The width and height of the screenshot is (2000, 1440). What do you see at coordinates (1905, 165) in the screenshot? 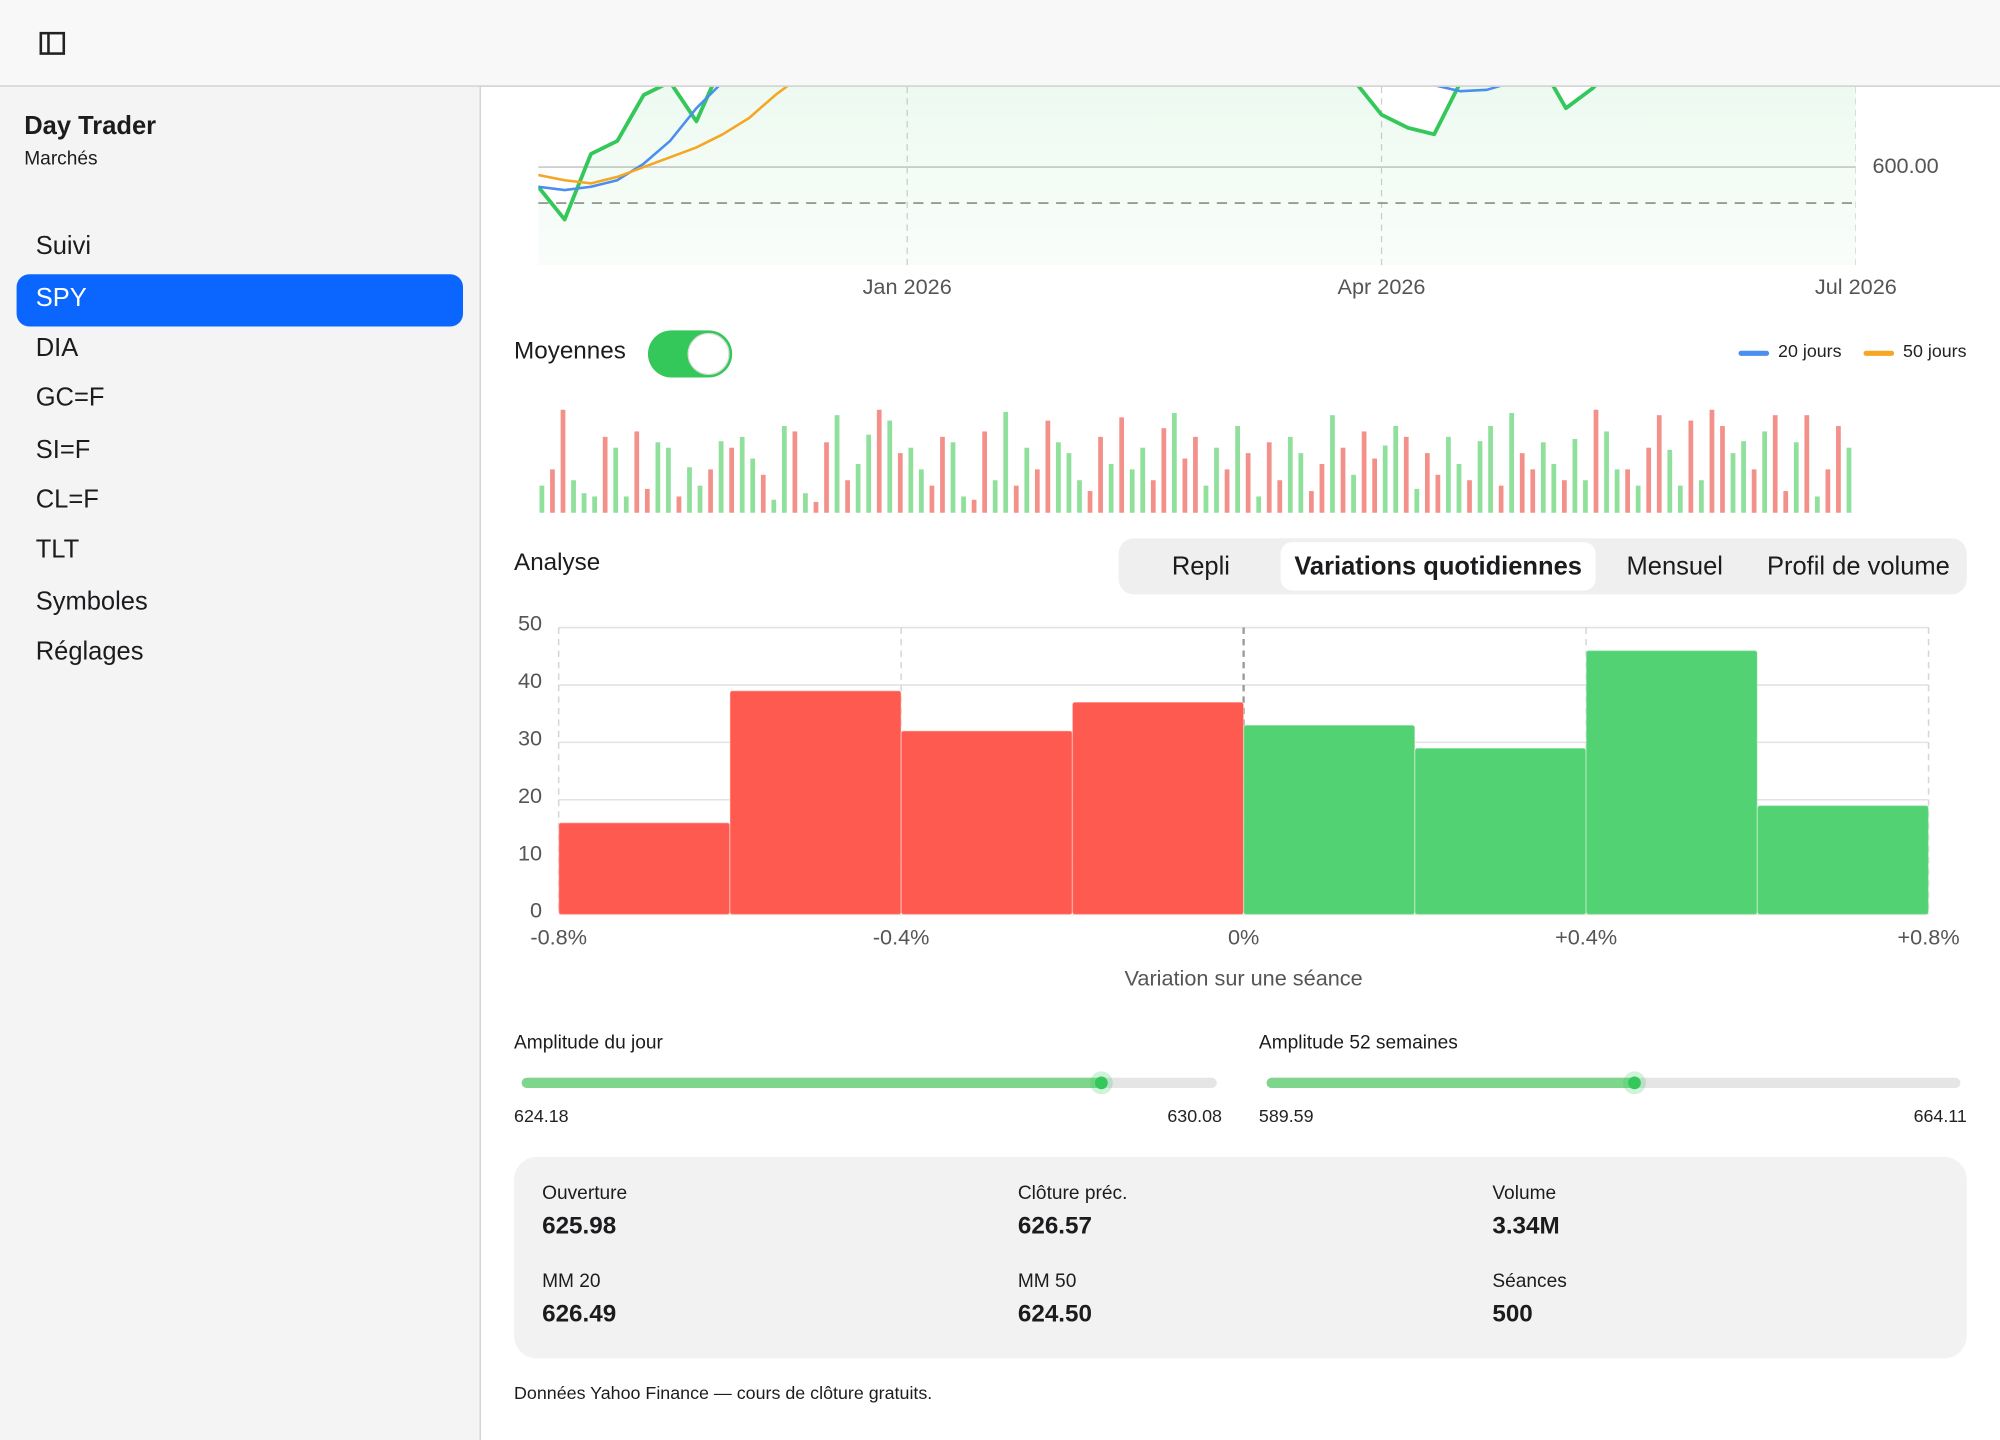
I see `y-tick-label: 600.00` at bounding box center [1905, 165].